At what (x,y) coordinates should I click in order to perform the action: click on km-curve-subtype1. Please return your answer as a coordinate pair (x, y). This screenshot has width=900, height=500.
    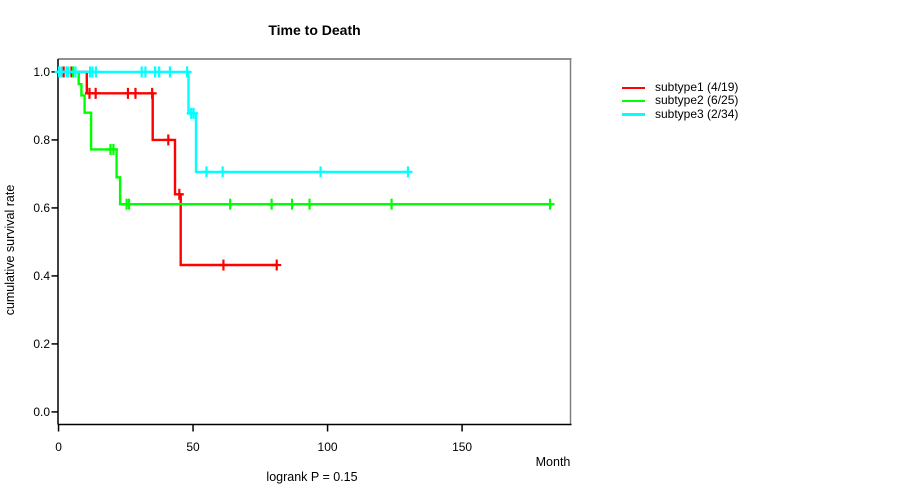
    Looking at the image, I should click on (167, 168).